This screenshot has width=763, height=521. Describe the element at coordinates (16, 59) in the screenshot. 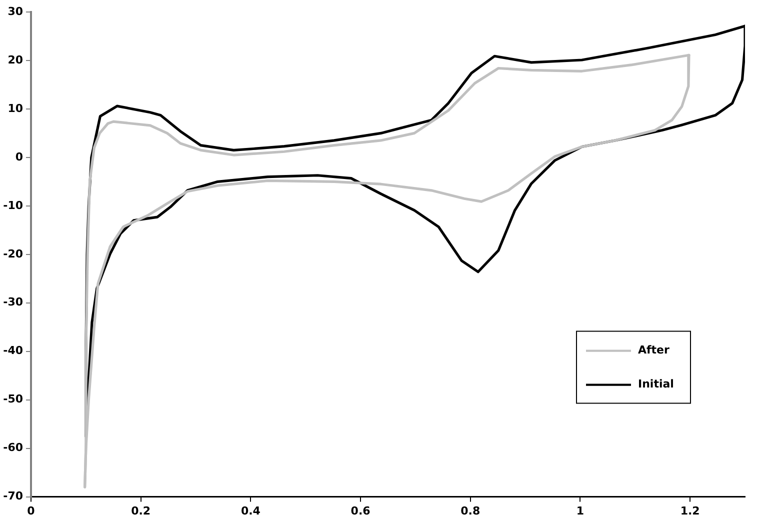

I see `y-tick-label: 20` at that location.